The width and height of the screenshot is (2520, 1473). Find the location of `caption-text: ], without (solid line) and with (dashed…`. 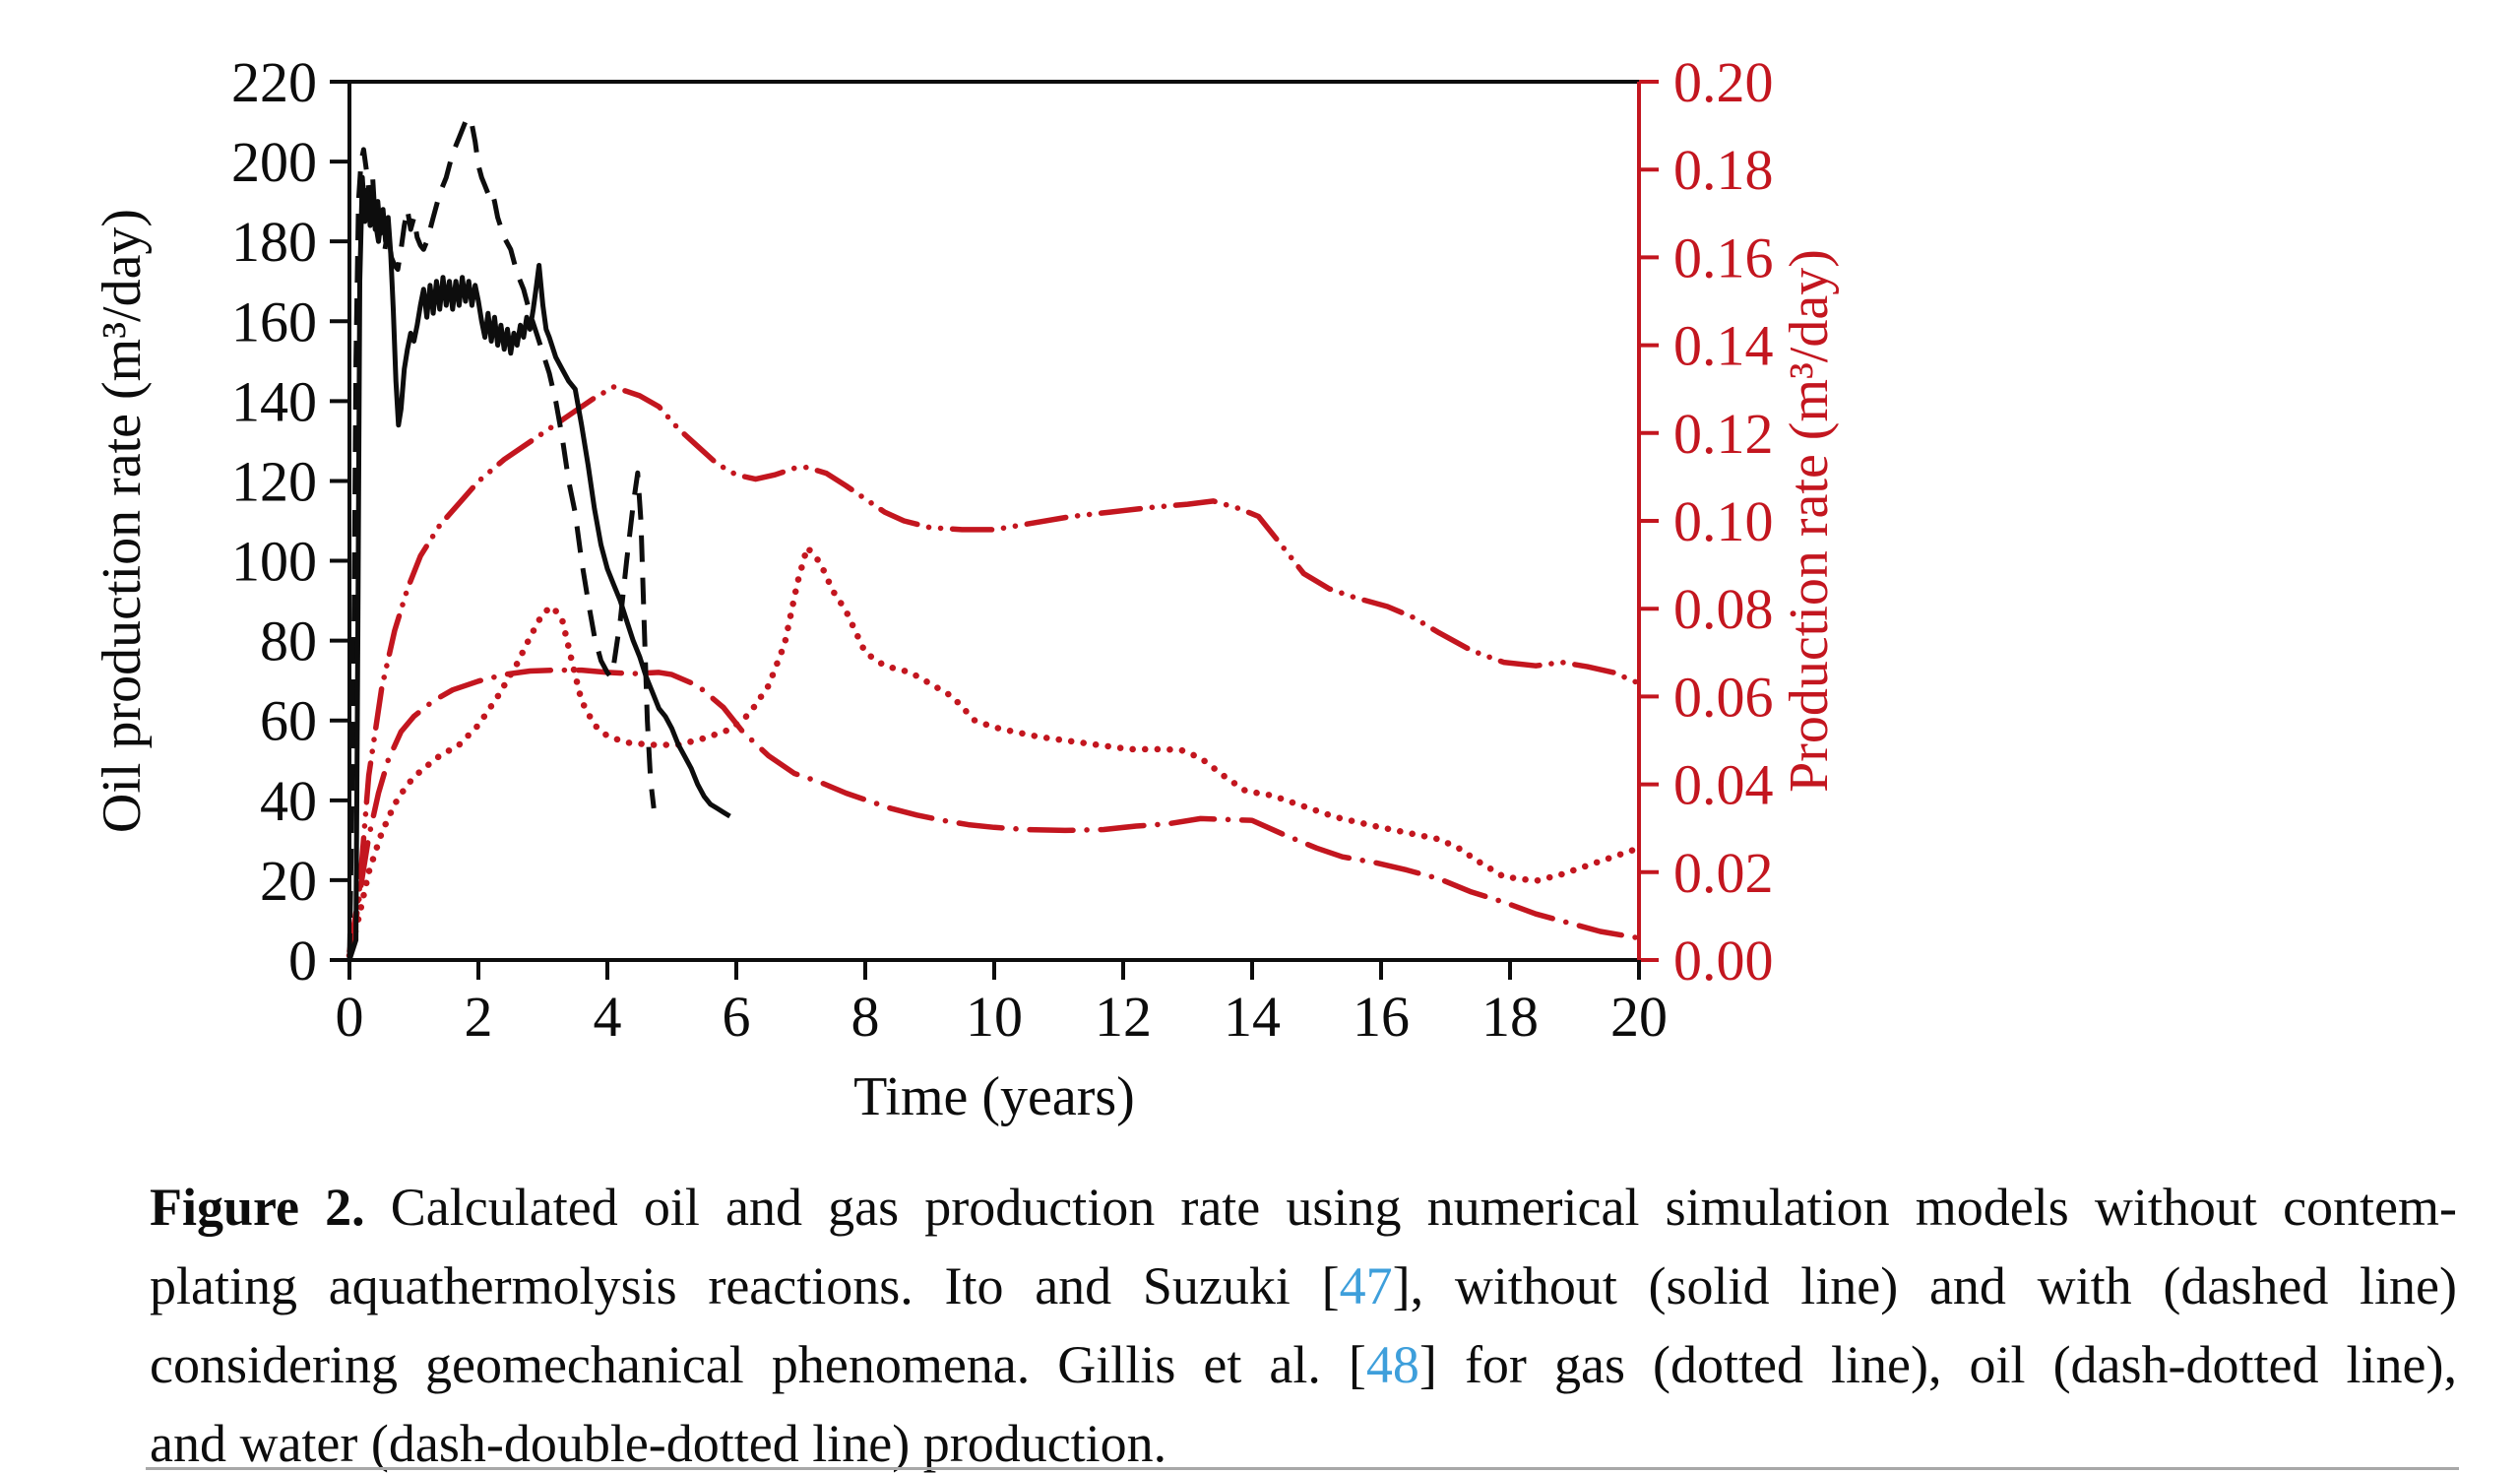

caption-text: ], without (solid line) and with (dashed… is located at coordinates (1924, 1285).